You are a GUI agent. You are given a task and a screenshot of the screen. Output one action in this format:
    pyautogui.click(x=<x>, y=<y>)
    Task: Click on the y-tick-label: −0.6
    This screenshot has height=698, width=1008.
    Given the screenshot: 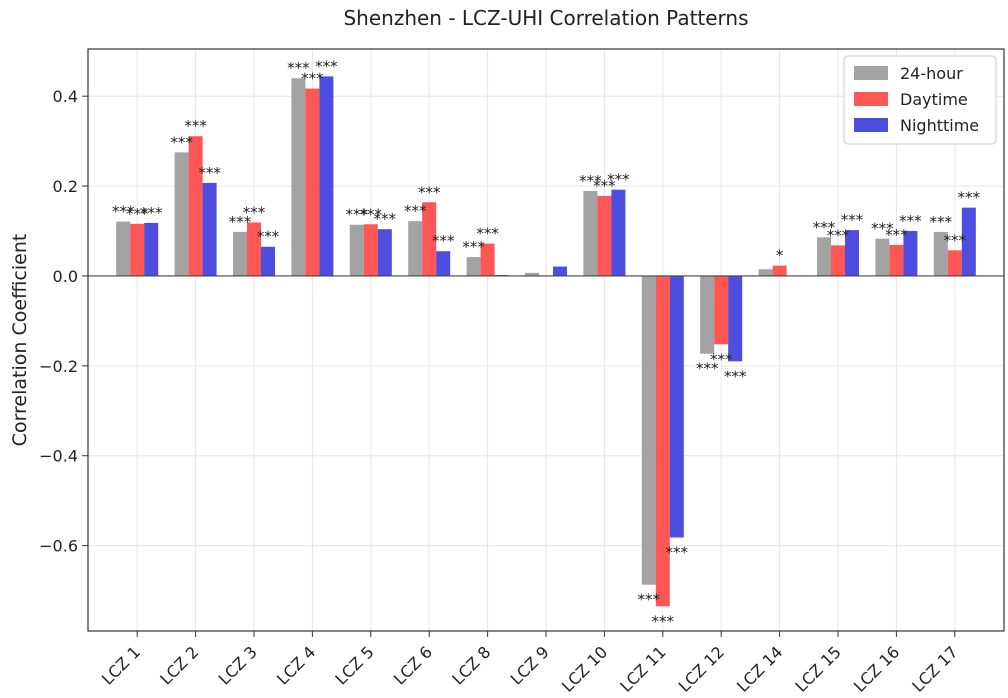 What is the action you would take?
    pyautogui.click(x=58, y=546)
    